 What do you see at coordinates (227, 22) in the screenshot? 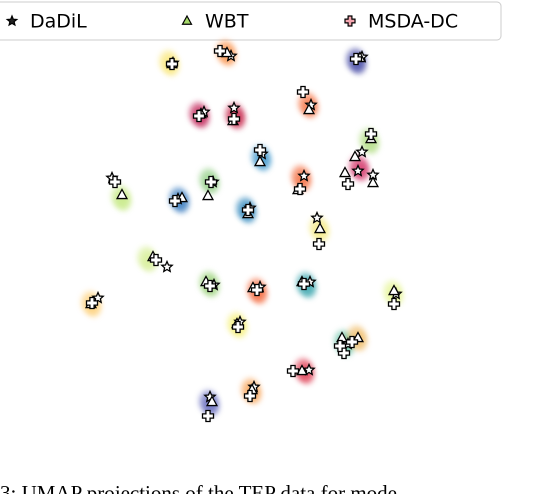
I see `legend-label: WBT` at bounding box center [227, 22].